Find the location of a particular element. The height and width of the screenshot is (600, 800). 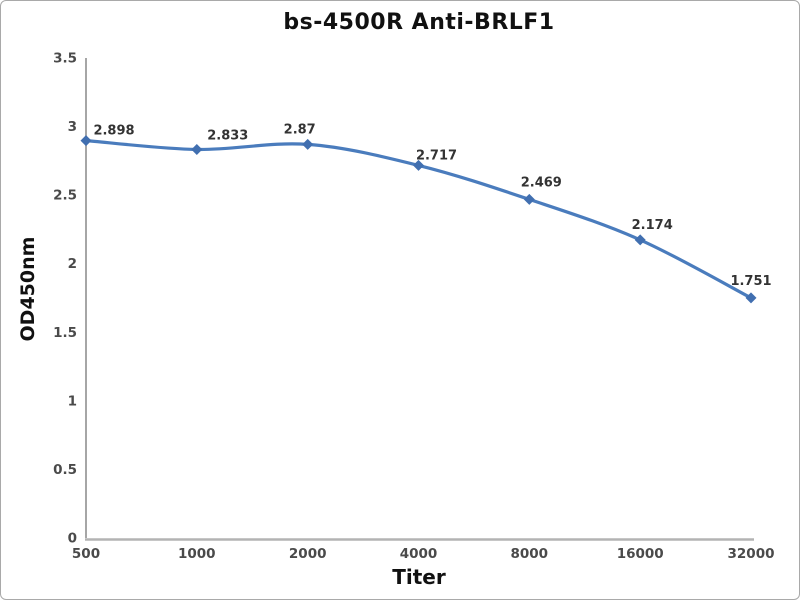

data-point-label: 1.751 is located at coordinates (750, 281).